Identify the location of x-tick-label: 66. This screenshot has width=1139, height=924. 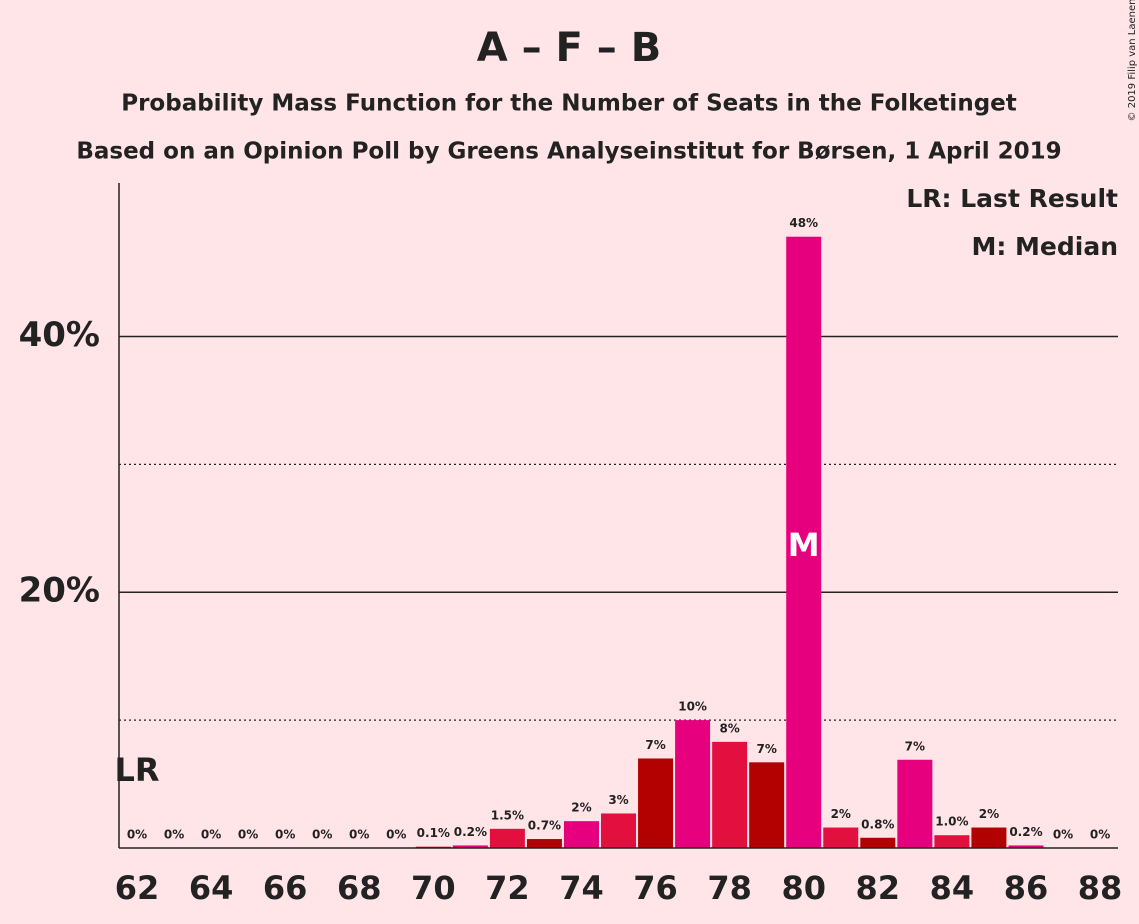
(285, 888).